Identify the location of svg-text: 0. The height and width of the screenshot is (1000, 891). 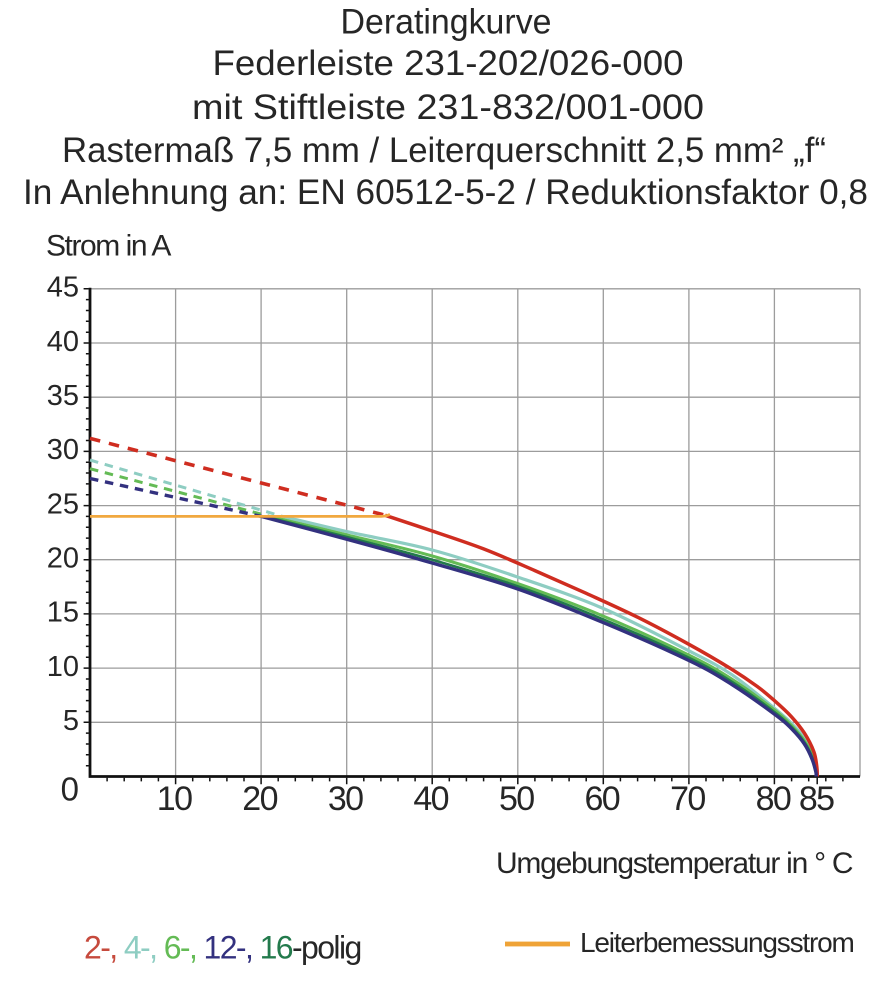
(70, 789).